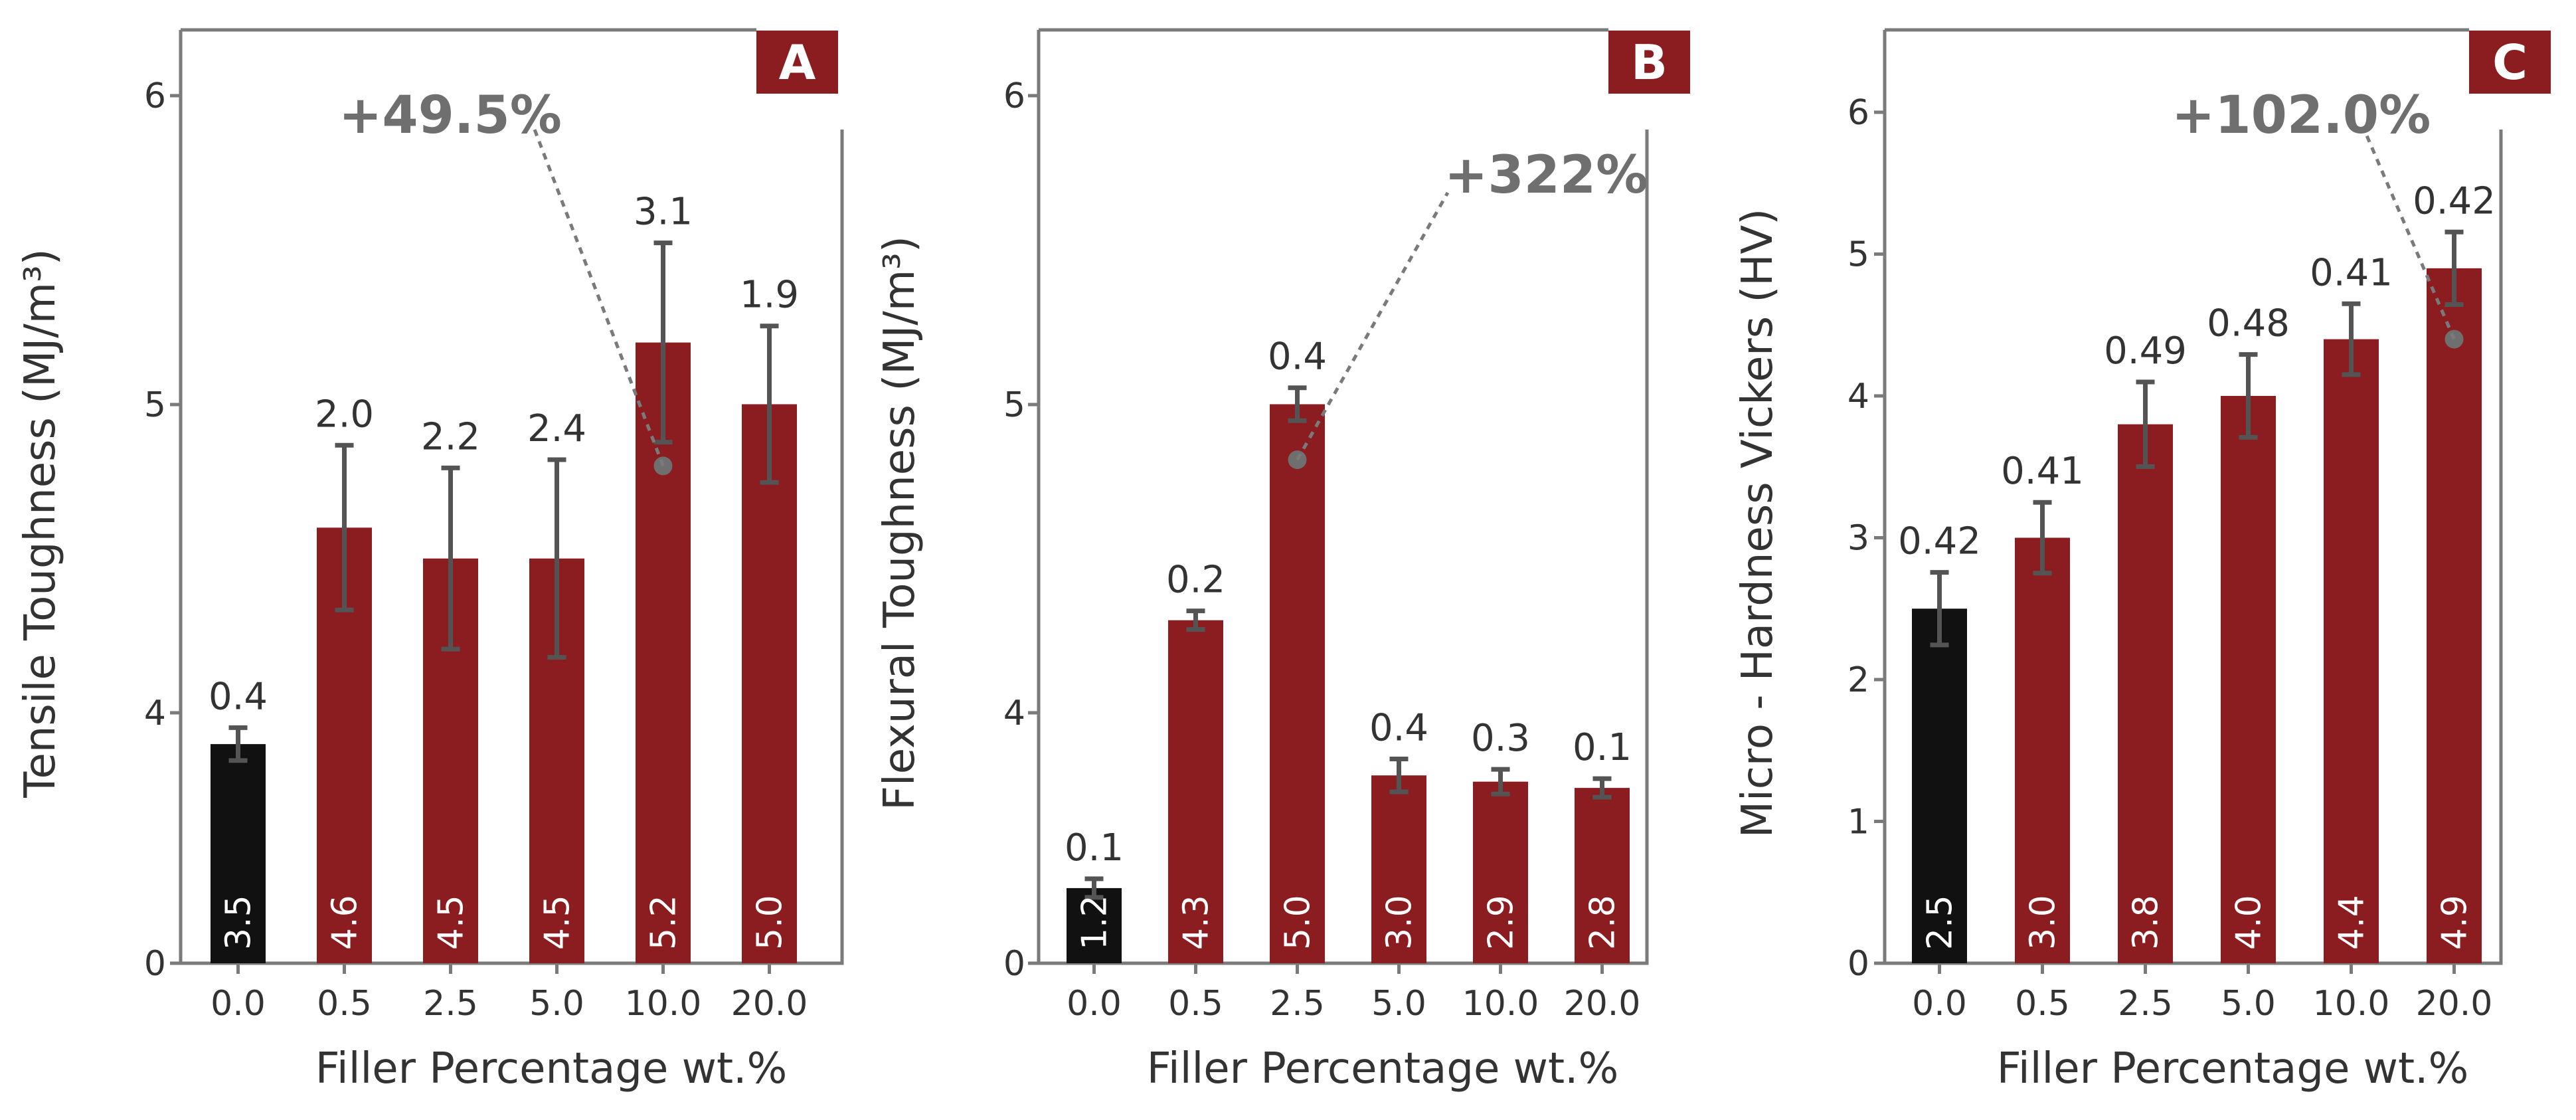  What do you see at coordinates (1500, 738) in the screenshot?
I see `std-label: 0.3` at bounding box center [1500, 738].